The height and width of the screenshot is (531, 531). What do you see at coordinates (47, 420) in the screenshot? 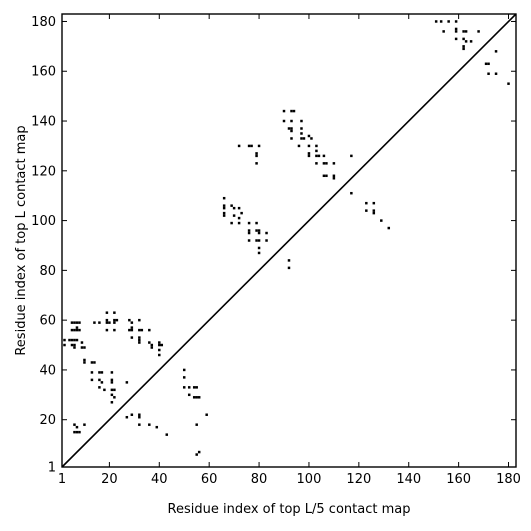
I see `y-tick-label: 20` at bounding box center [47, 420].